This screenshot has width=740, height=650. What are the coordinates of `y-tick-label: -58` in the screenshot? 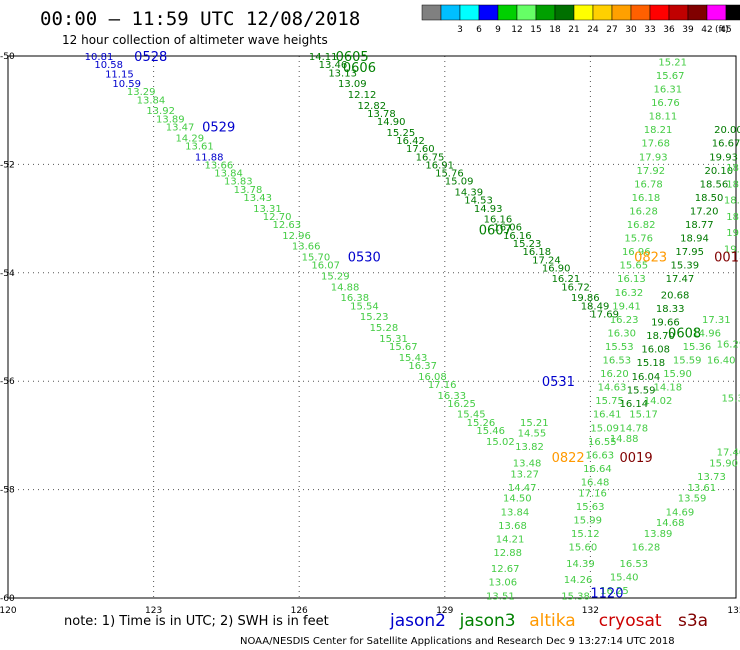 It's located at (7, 491).